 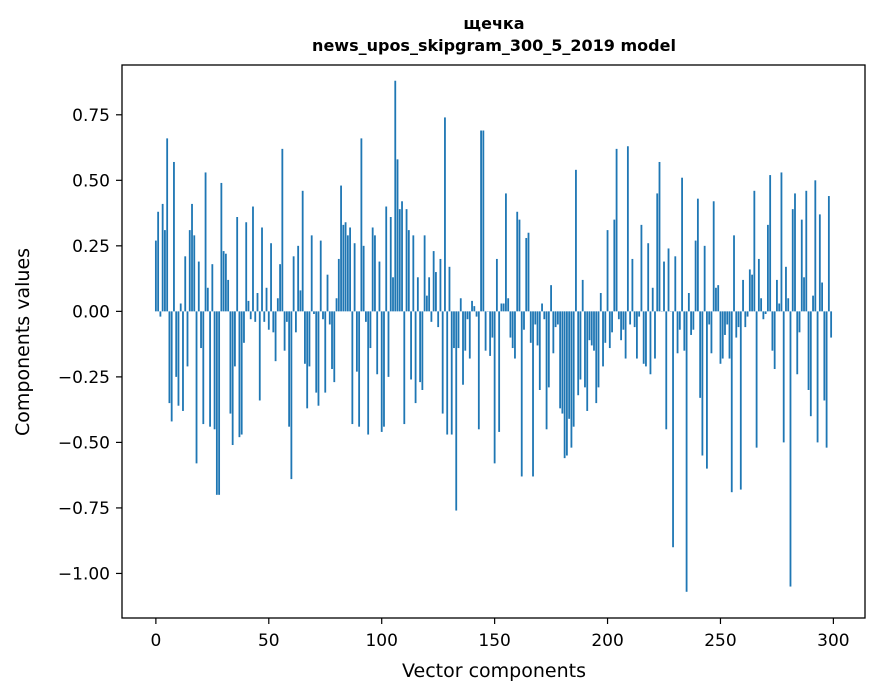 I want to click on x-tick-label: 300, so click(x=833, y=641).